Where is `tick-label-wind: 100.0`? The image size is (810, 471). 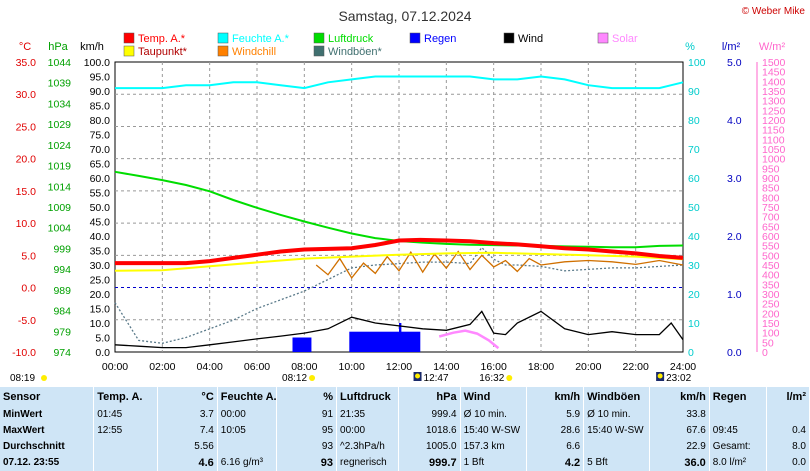 tick-label-wind: 100.0 is located at coordinates (97, 63).